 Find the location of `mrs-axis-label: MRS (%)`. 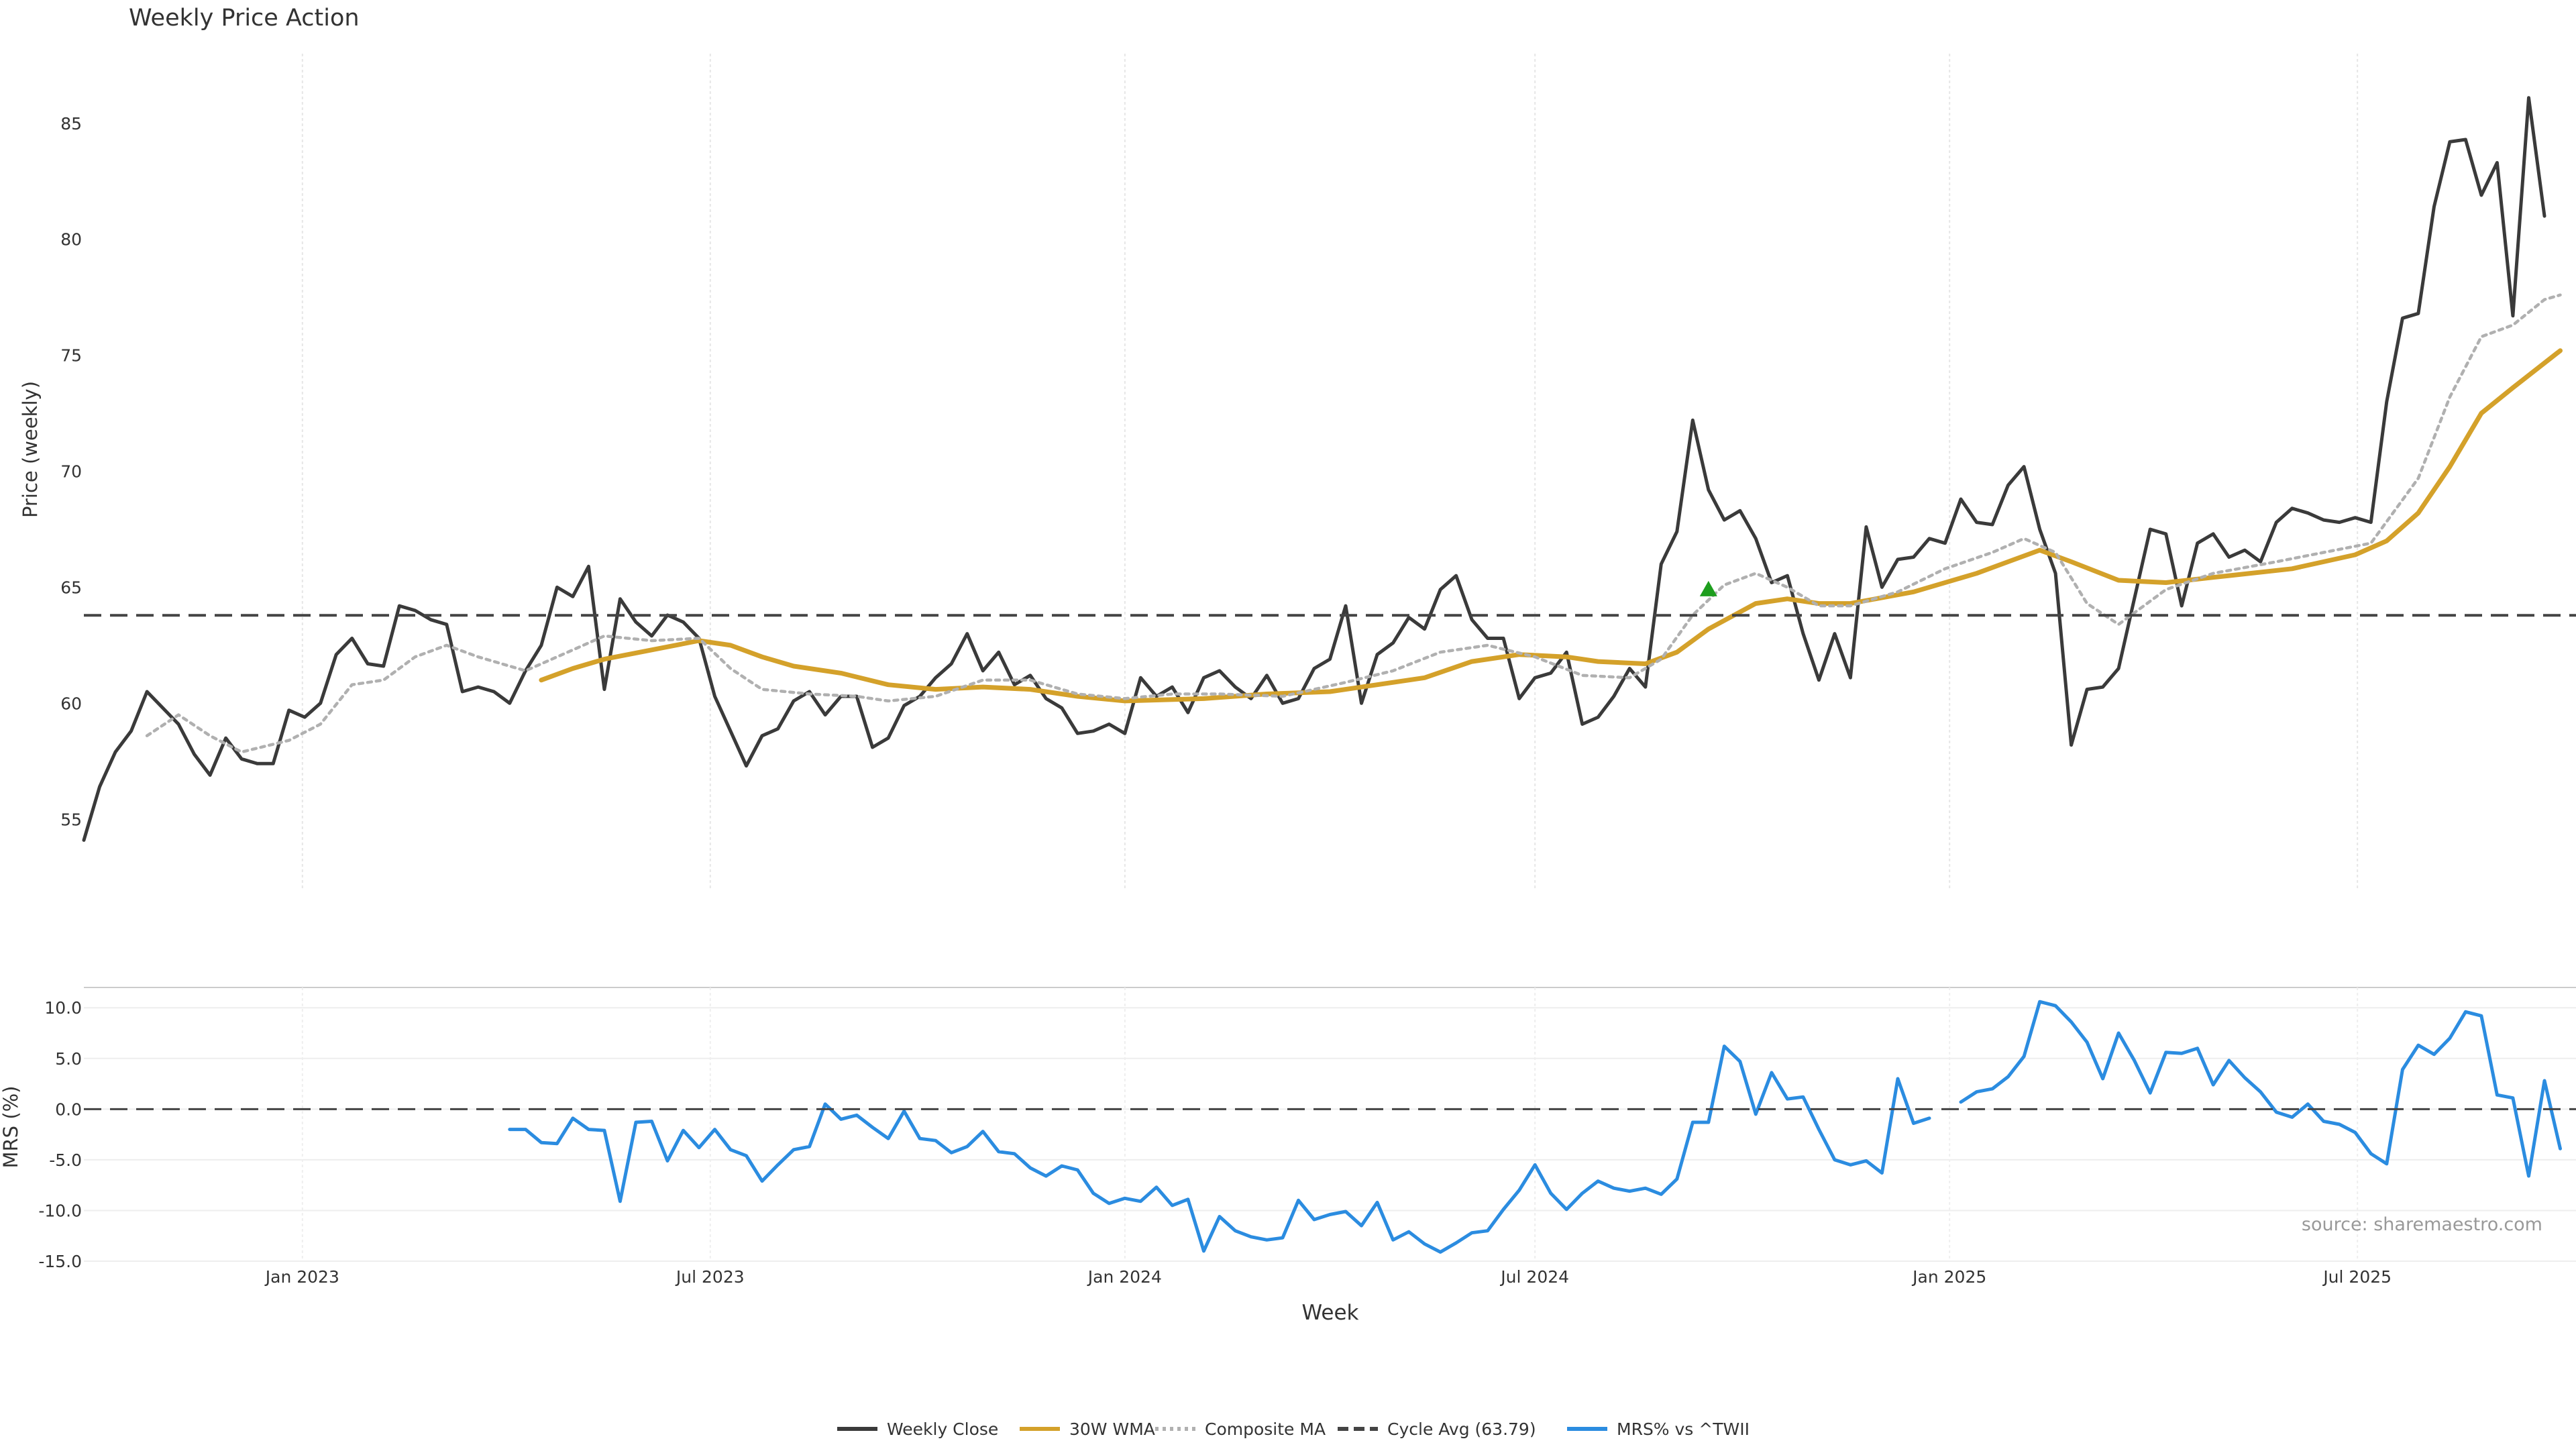

mrs-axis-label: MRS (%) is located at coordinates (11, 1127).